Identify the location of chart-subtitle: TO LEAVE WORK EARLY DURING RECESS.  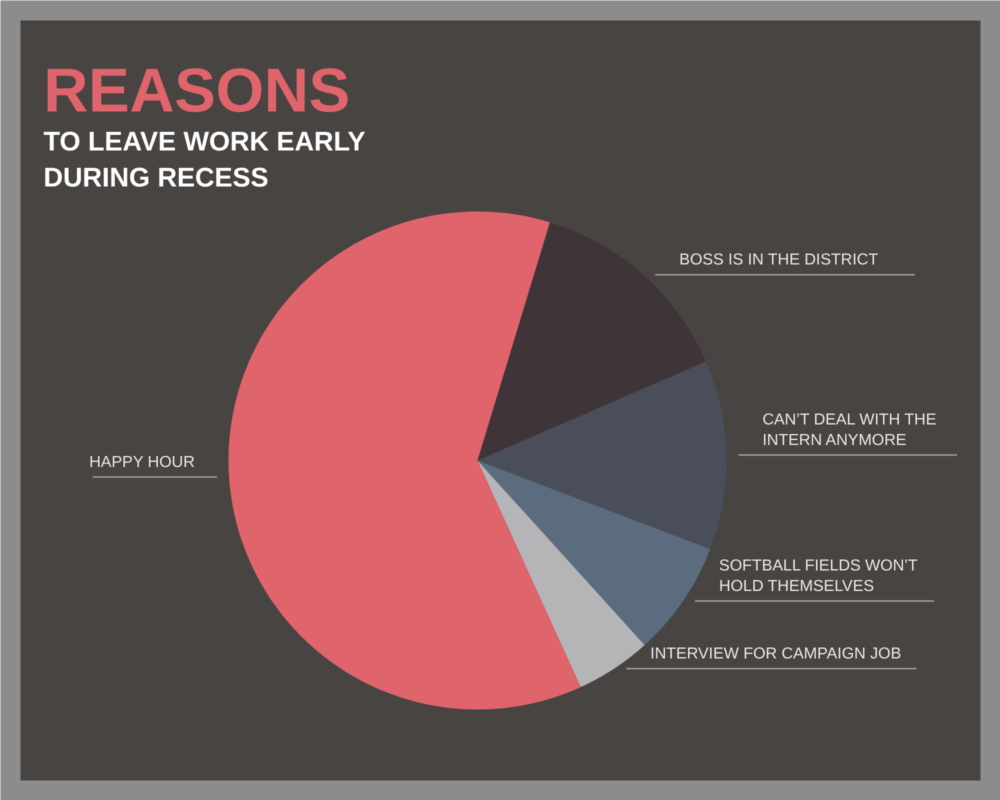
(205, 159).